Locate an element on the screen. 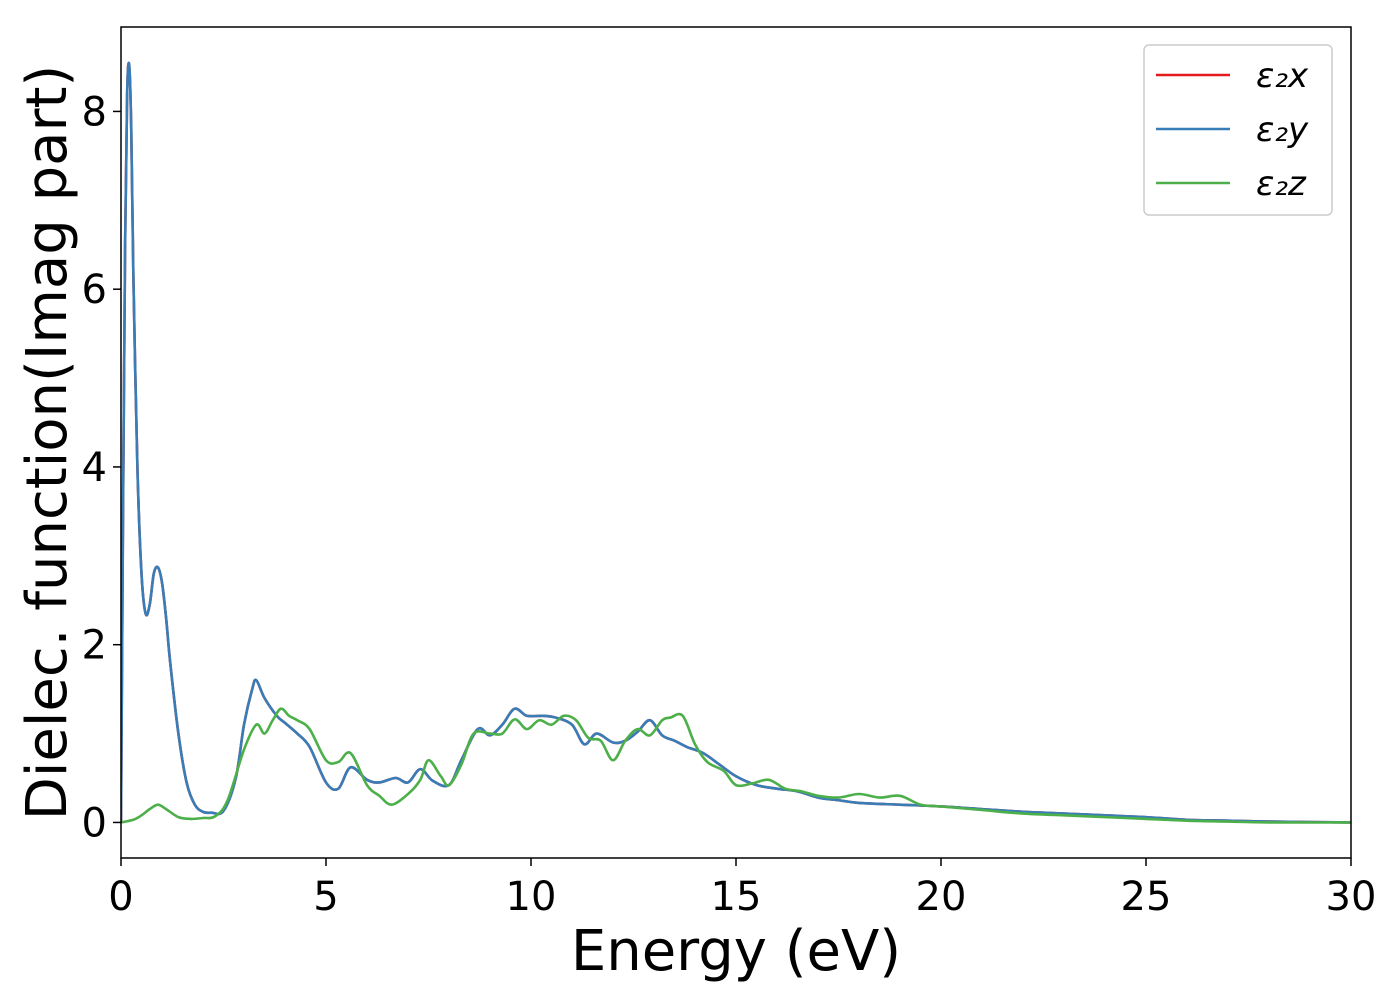 The height and width of the screenshot is (1000, 1400). y-axis-ticks: 0 2 4 6 8 is located at coordinates (101, 467).